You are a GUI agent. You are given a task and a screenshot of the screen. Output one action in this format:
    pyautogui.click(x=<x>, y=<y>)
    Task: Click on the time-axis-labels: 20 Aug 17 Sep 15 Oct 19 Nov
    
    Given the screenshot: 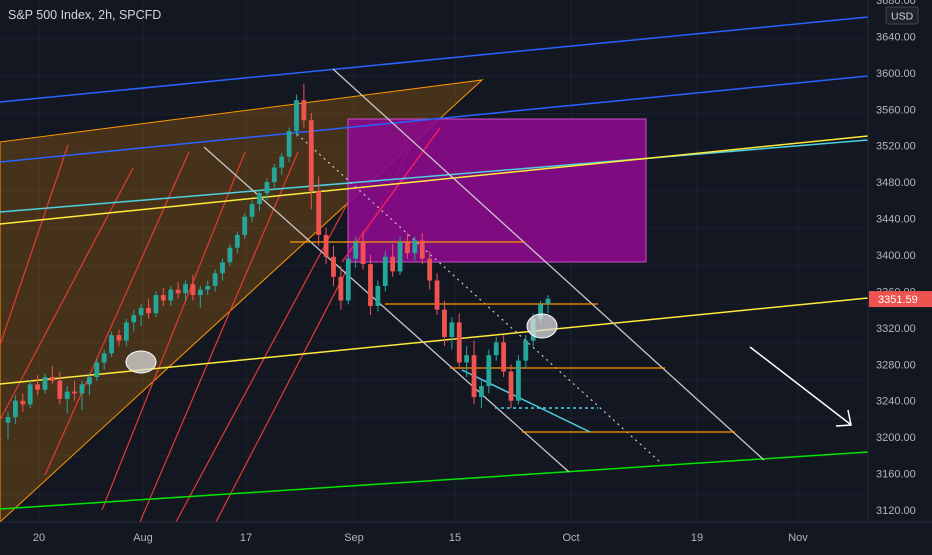 What is the action you would take?
    pyautogui.click(x=420, y=538)
    